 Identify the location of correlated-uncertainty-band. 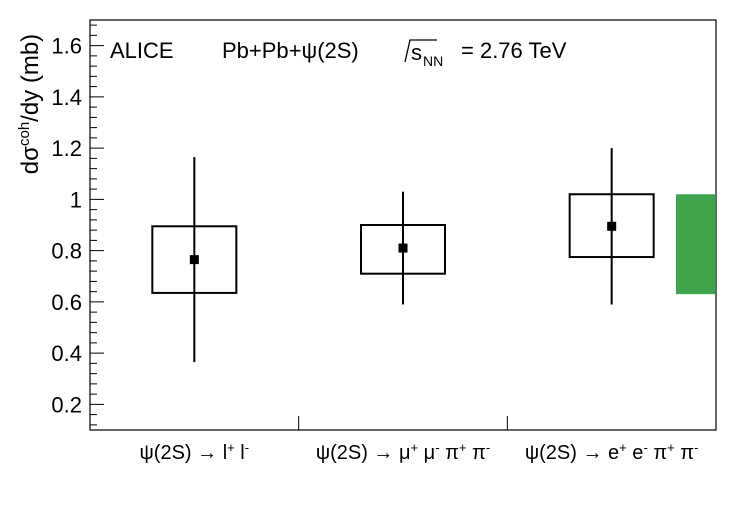
(696, 244).